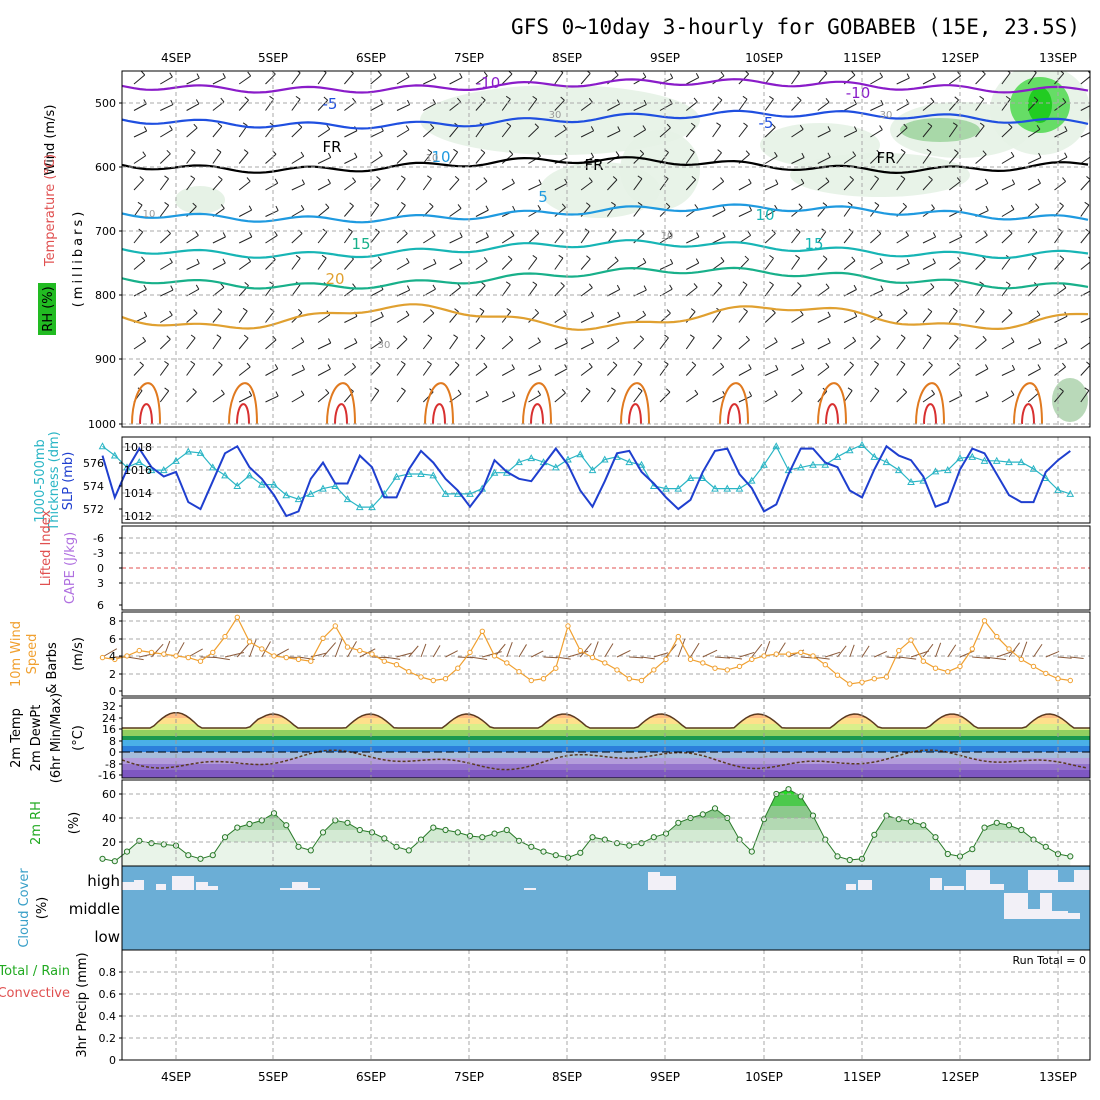  What do you see at coordinates (112, 674) in the screenshot?
I see `tick-label: 2` at bounding box center [112, 674].